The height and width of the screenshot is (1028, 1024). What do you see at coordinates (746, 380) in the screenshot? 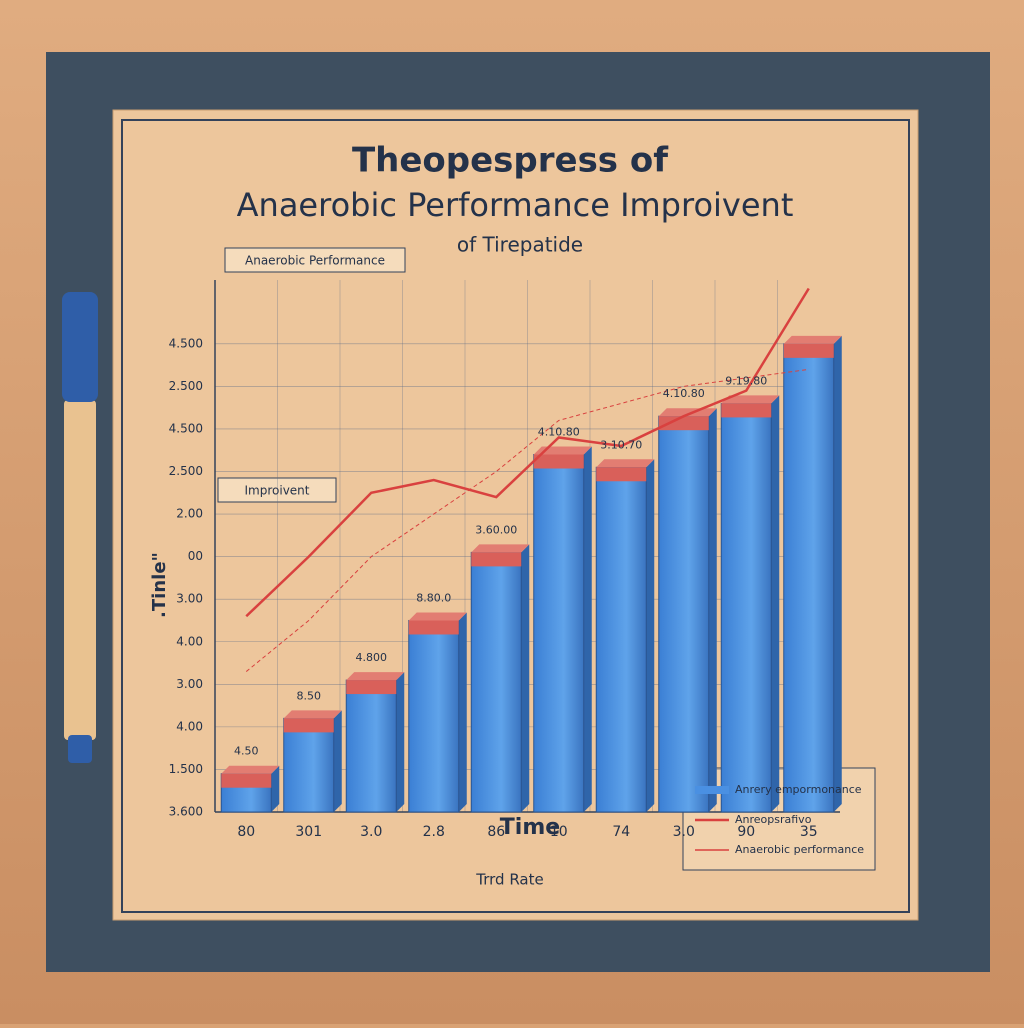
I see `bar-annotation: 9.19.80` at bounding box center [746, 380].